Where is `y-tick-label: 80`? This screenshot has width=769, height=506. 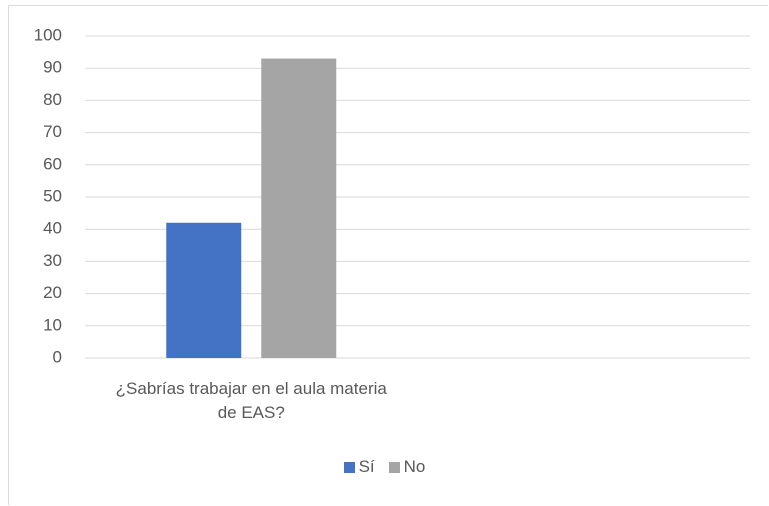 y-tick-label: 80 is located at coordinates (52, 99).